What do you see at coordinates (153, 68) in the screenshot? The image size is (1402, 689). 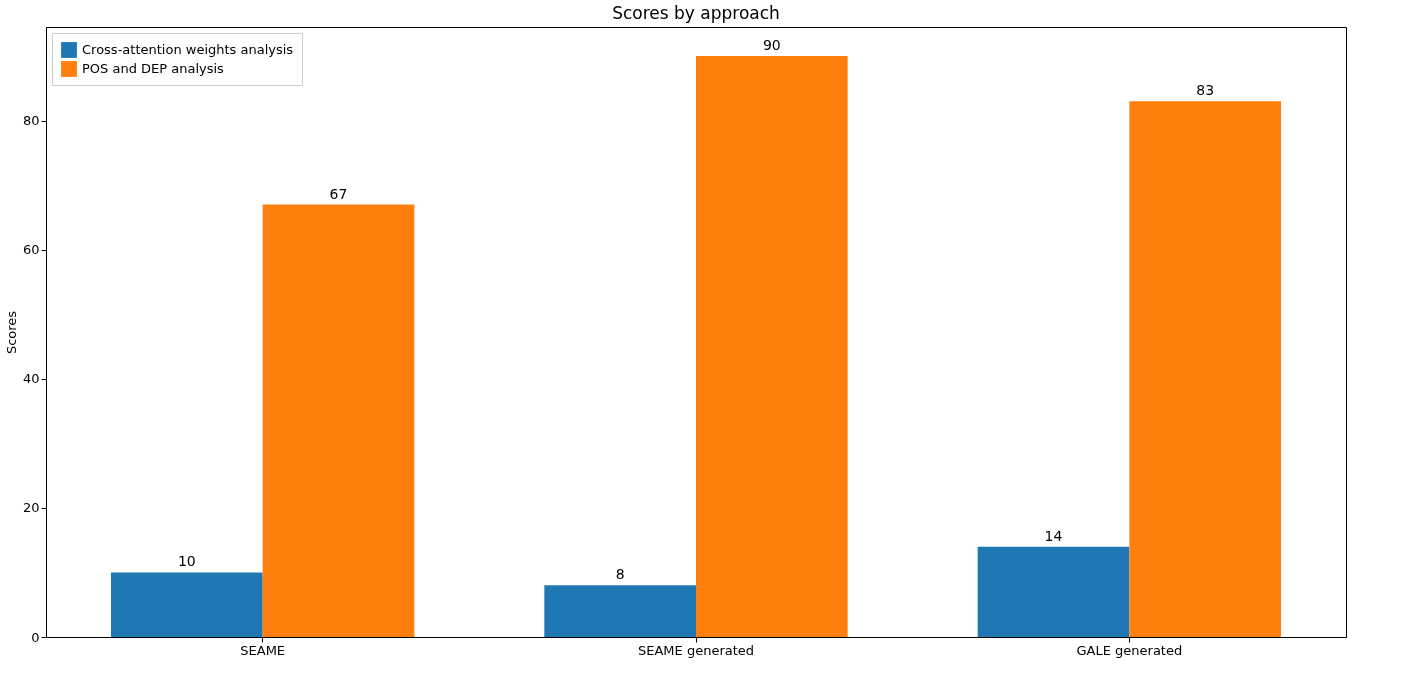 I see `legend-label: POS and DEP analysis` at bounding box center [153, 68].